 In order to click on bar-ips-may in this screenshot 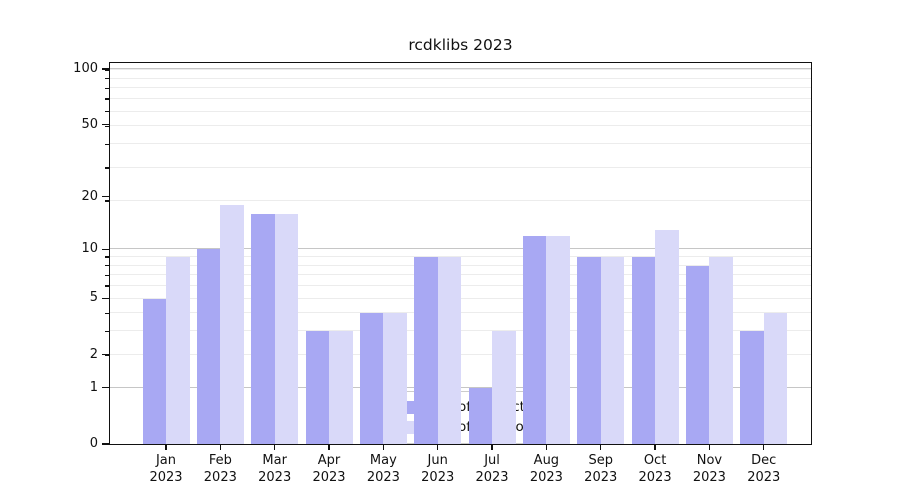, I will do `click(371, 378)`.